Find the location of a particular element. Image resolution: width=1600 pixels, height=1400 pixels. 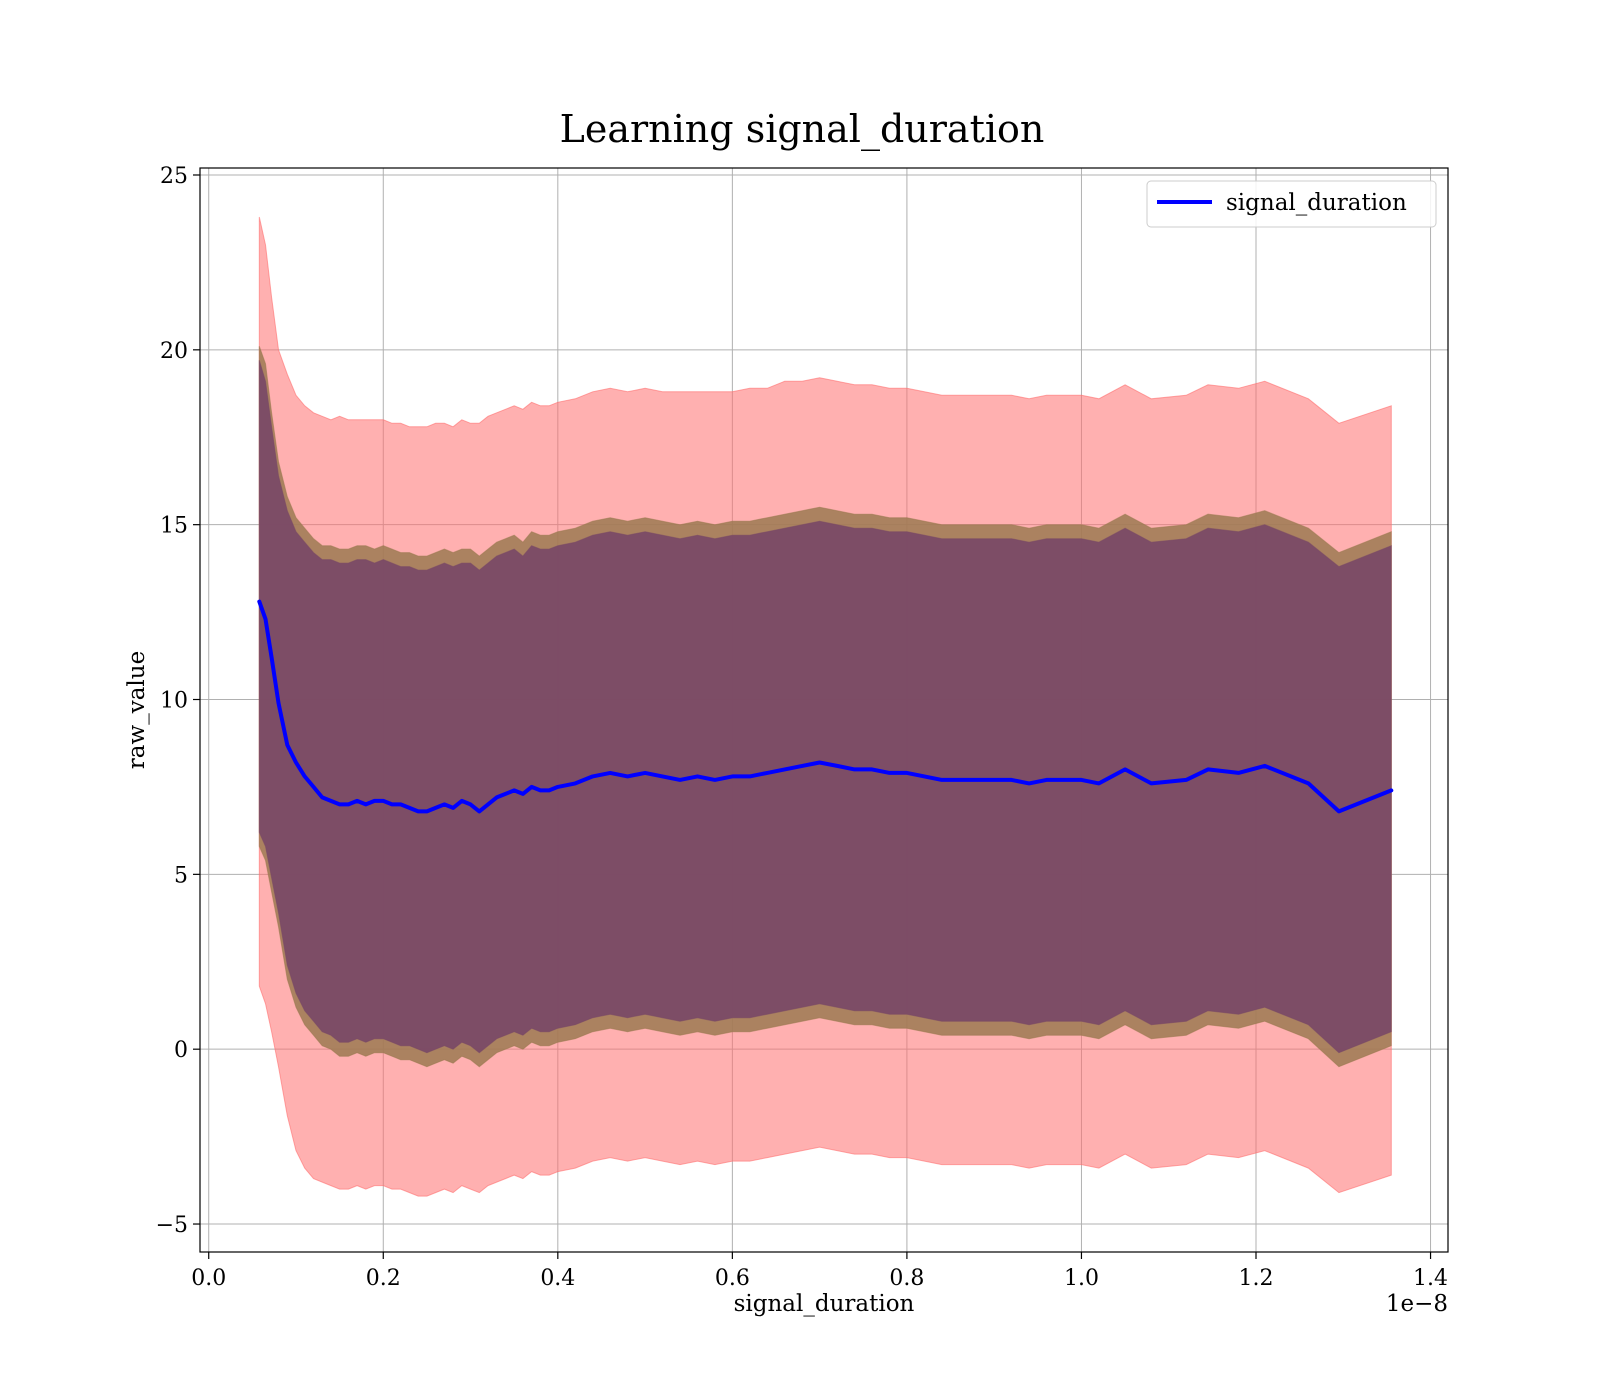

x-tick-label-0: 0.0 is located at coordinates (208, 1278).